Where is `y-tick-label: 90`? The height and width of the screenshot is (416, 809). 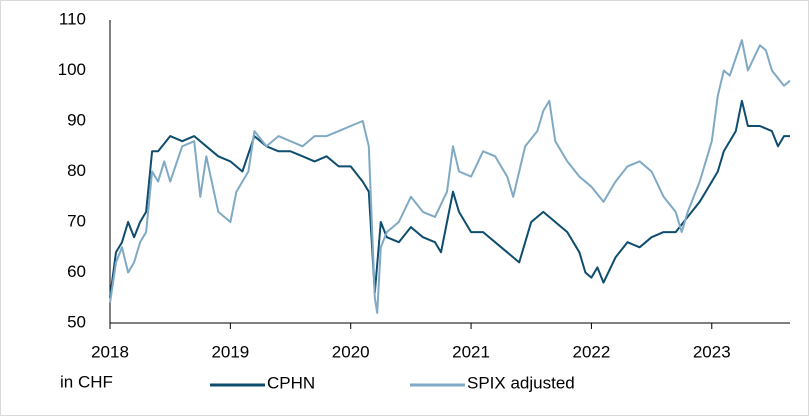
y-tick-label: 90 is located at coordinates (76, 119).